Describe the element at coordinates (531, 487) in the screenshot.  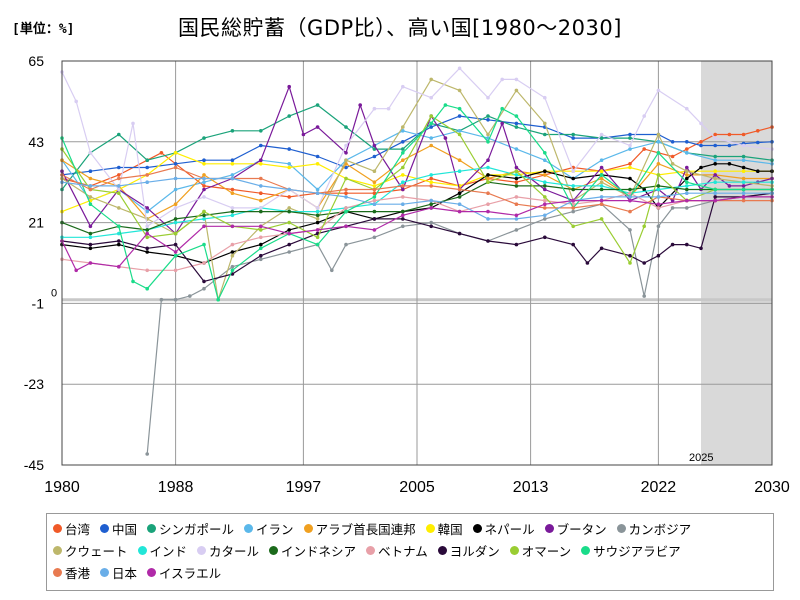
I see `x-tick-label: 2013` at that location.